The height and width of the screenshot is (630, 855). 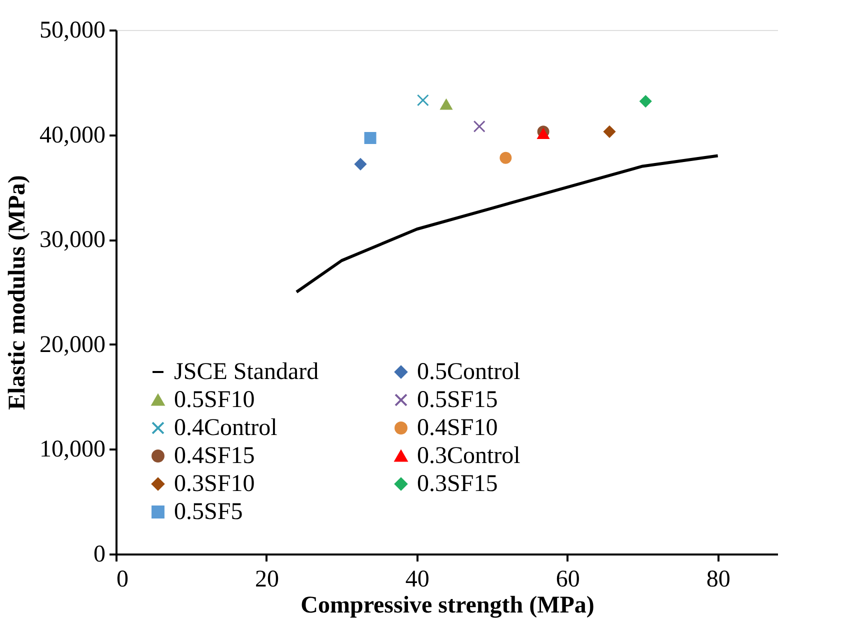 What do you see at coordinates (214, 456) in the screenshot?
I see `legend-label: 0.4SF15` at bounding box center [214, 456].